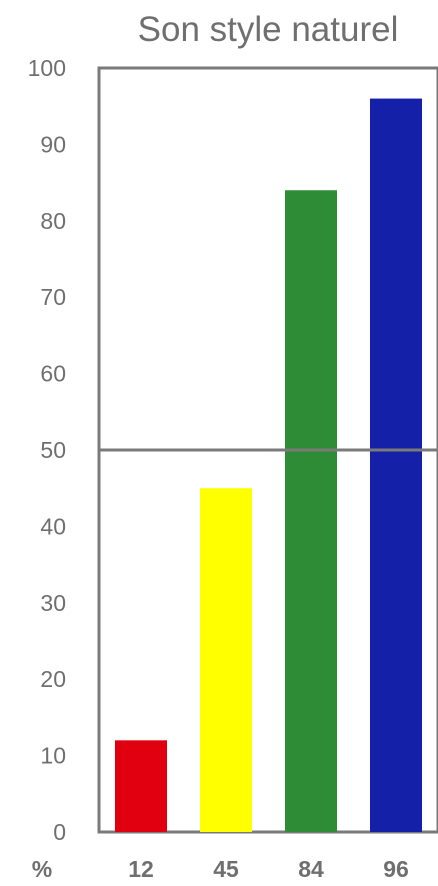 Image resolution: width=438 pixels, height=886 pixels. I want to click on y-tick-label-50: 50, so click(53, 450).